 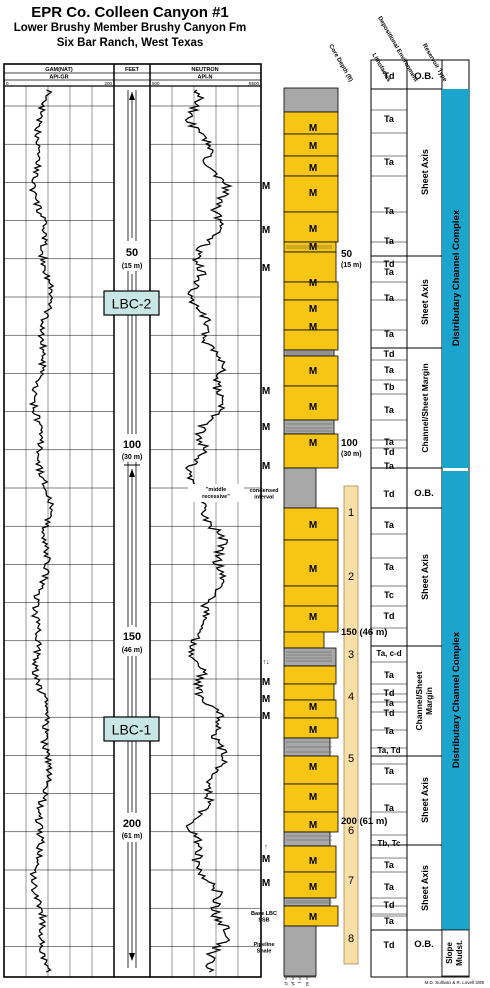 What do you see at coordinates (459, 953) in the screenshot?
I see `slope-label-line: Mudst.` at bounding box center [459, 953].